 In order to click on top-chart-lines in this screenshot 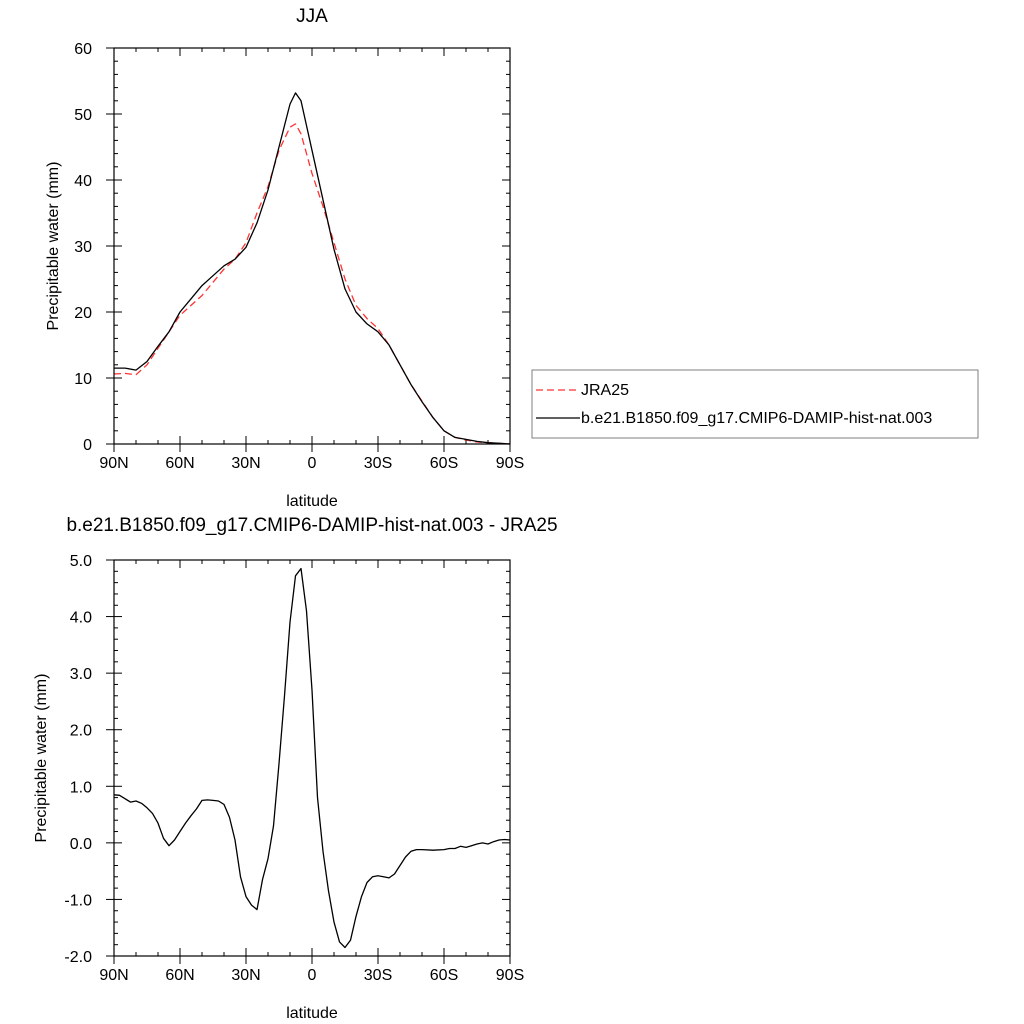, I will do `click(312, 268)`.